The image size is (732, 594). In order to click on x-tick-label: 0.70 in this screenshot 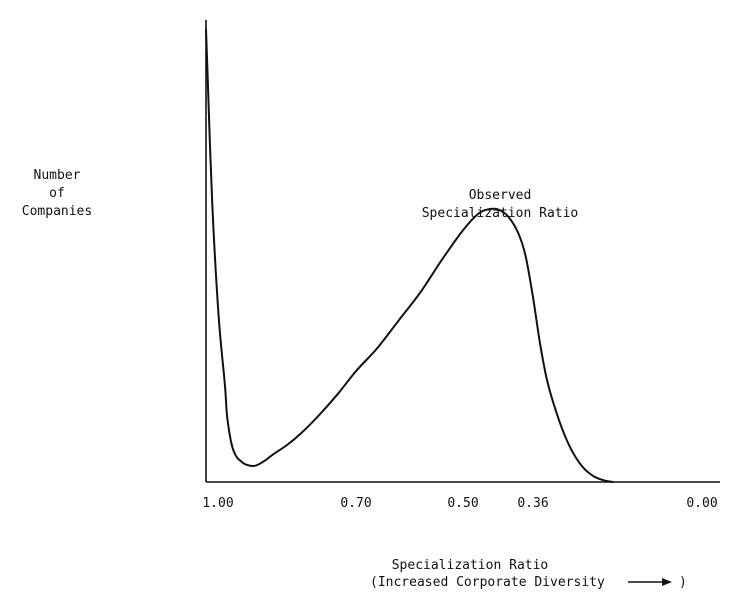, I will do `click(355, 503)`.